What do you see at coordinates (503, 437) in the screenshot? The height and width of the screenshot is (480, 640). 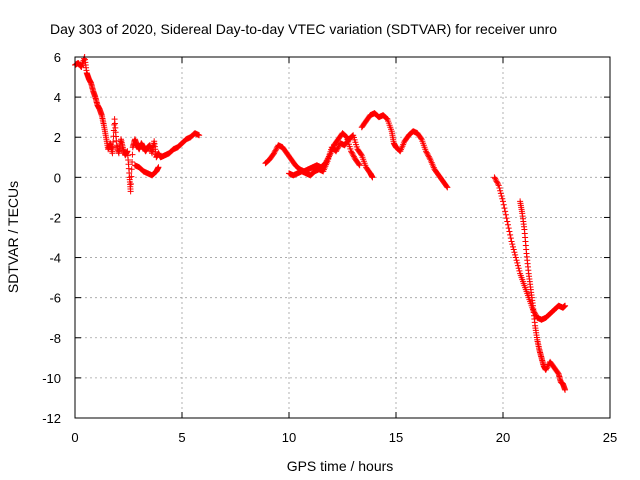 I see `x-tick-label: 20` at bounding box center [503, 437].